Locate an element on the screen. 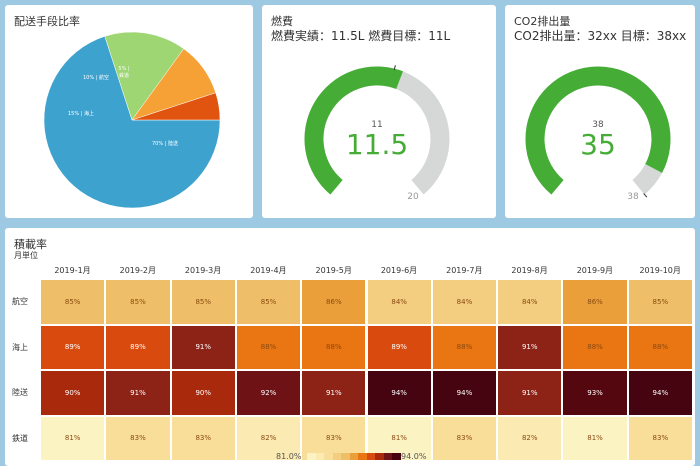  fuel-subtitle: 燃費実績：11.5L 燃費目標：11L is located at coordinates (361, 36).